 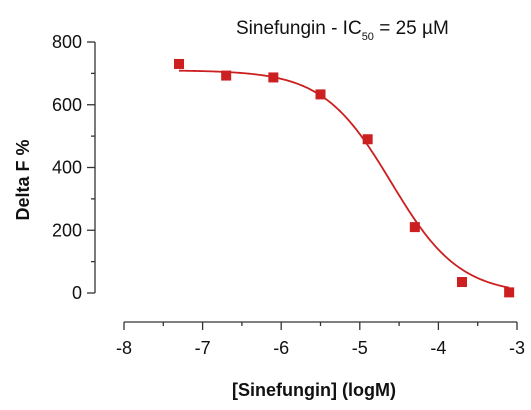 What do you see at coordinates (124, 348) in the screenshot?
I see `x-tick-label: -8` at bounding box center [124, 348].